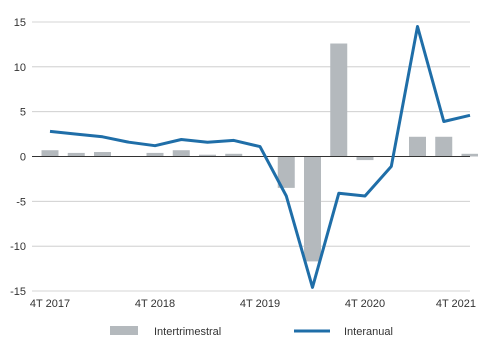 The width and height of the screenshot is (478, 340). What do you see at coordinates (339, 100) in the screenshot?
I see `bar-3t-2020` at bounding box center [339, 100].